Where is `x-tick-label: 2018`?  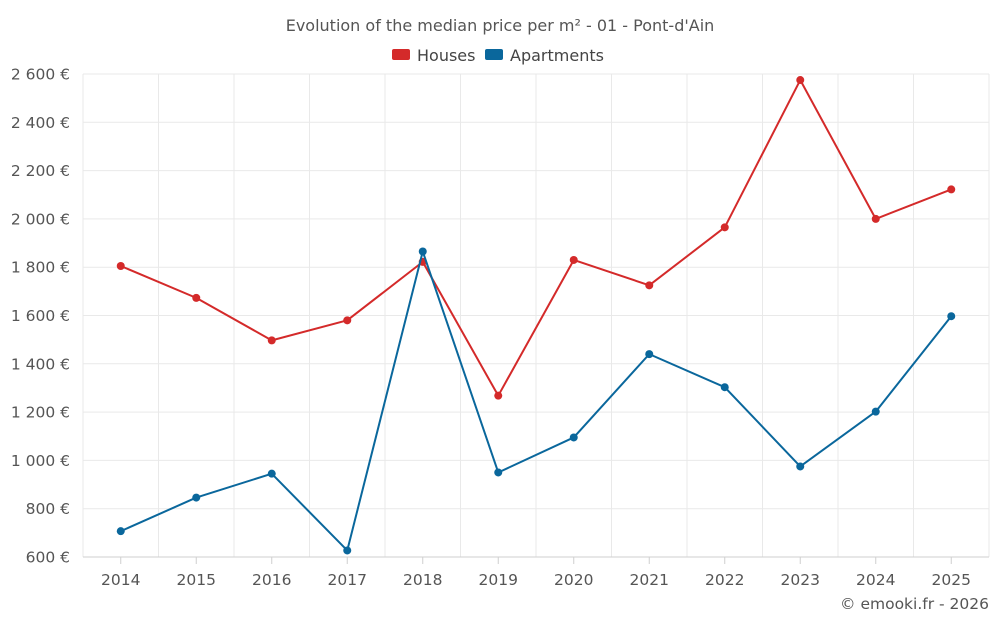 x-tick-label: 2018 is located at coordinates (422, 580).